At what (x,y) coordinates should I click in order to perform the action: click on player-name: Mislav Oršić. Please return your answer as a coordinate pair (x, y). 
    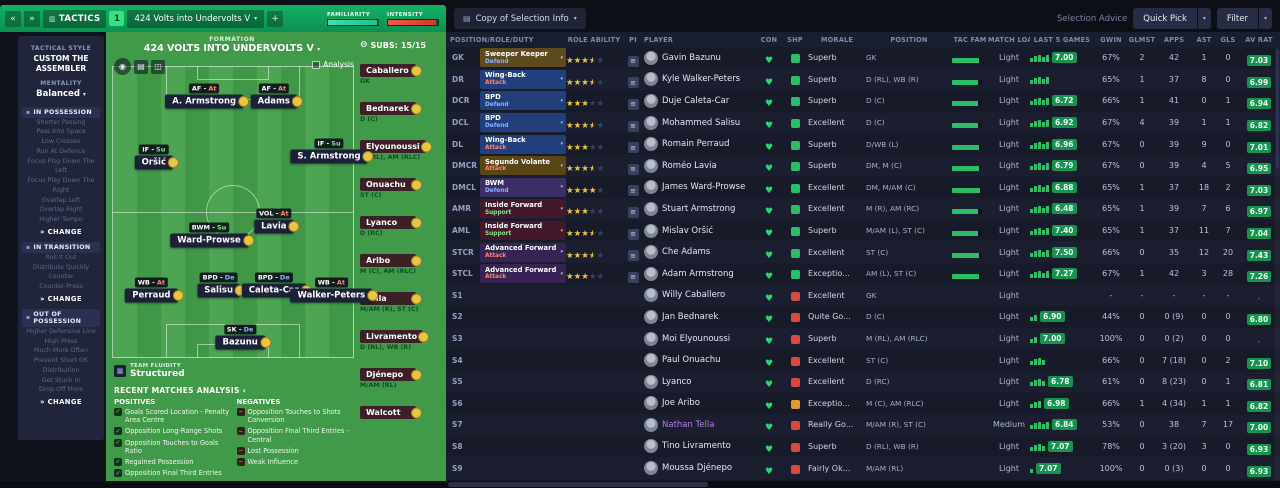
    Looking at the image, I should click on (688, 230).